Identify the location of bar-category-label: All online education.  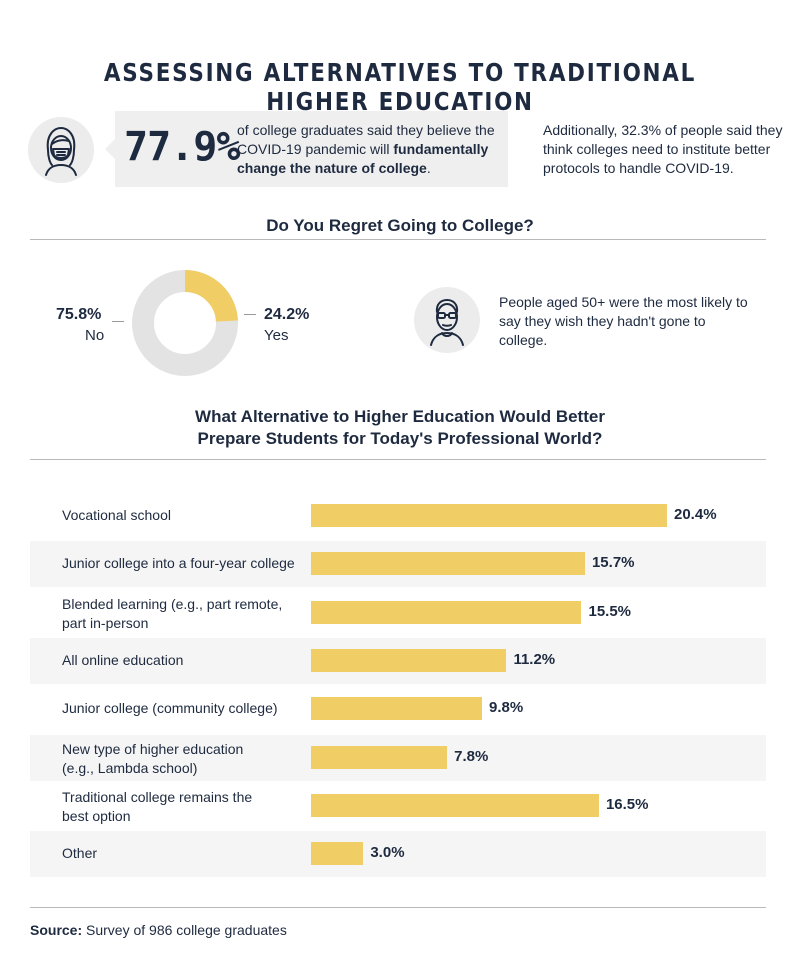
(182, 660).